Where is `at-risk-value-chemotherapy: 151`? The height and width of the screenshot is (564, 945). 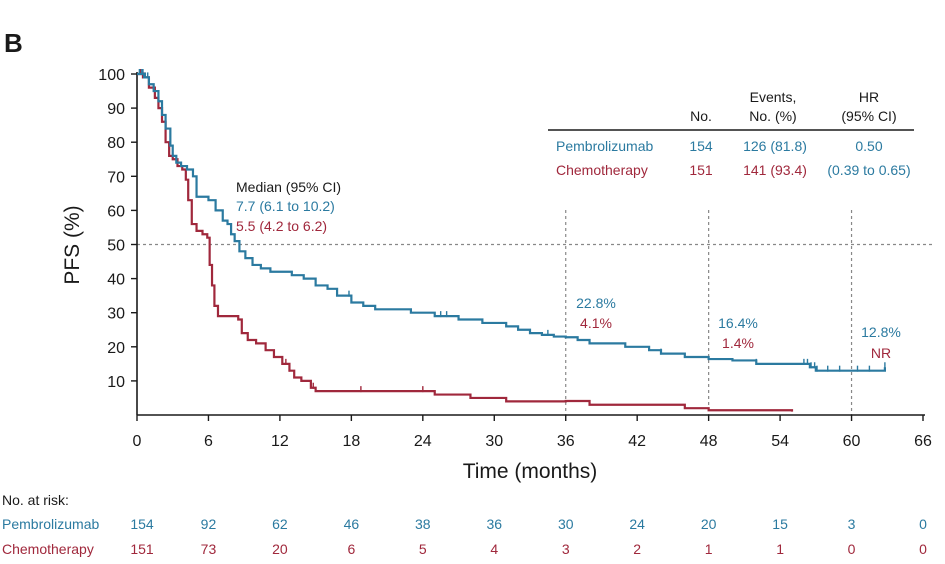 at-risk-value-chemotherapy: 151 is located at coordinates (142, 549).